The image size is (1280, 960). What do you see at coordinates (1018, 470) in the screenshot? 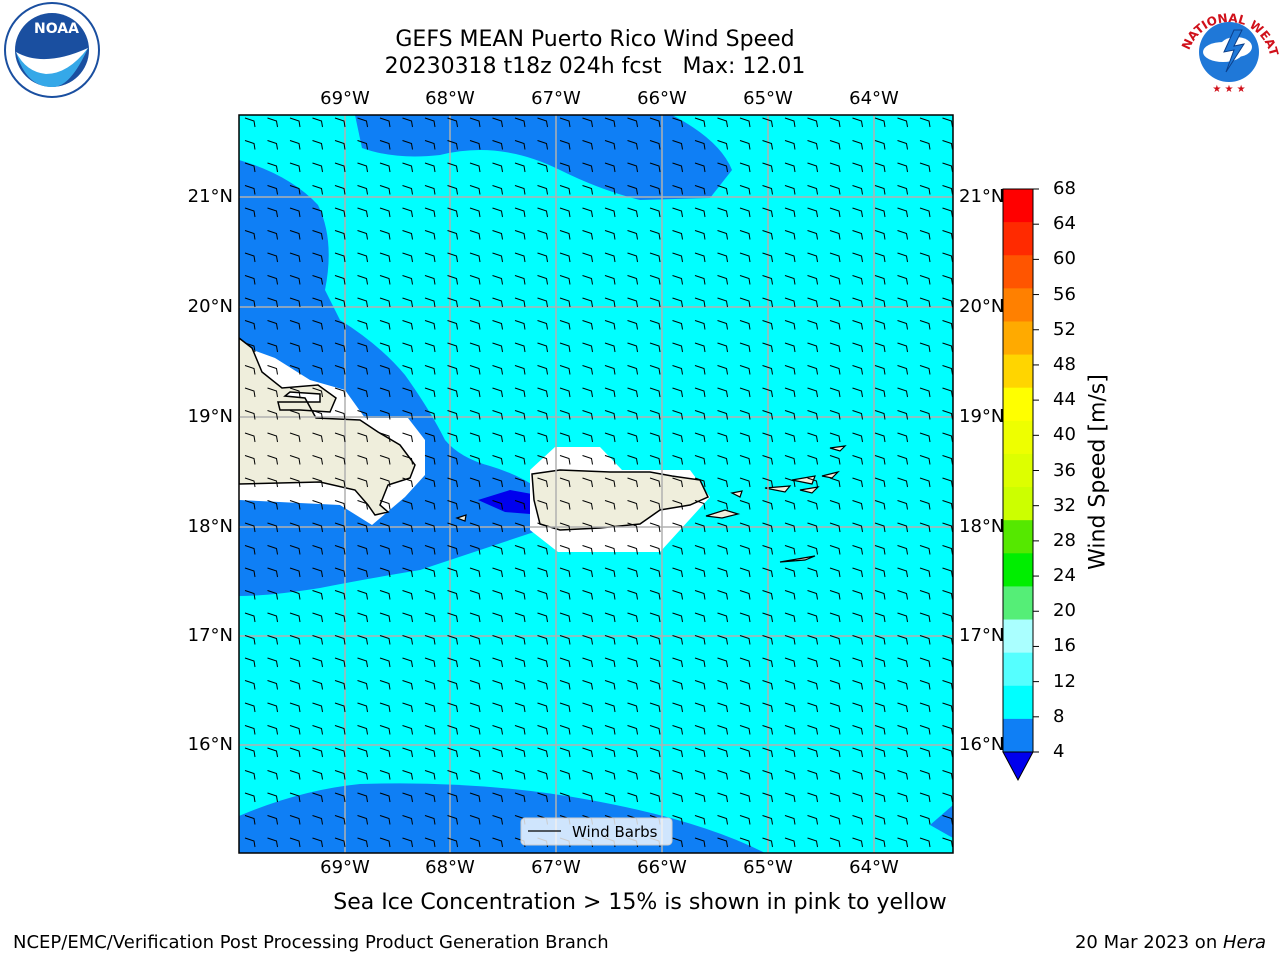
I see `colorbar-segment` at bounding box center [1018, 470].